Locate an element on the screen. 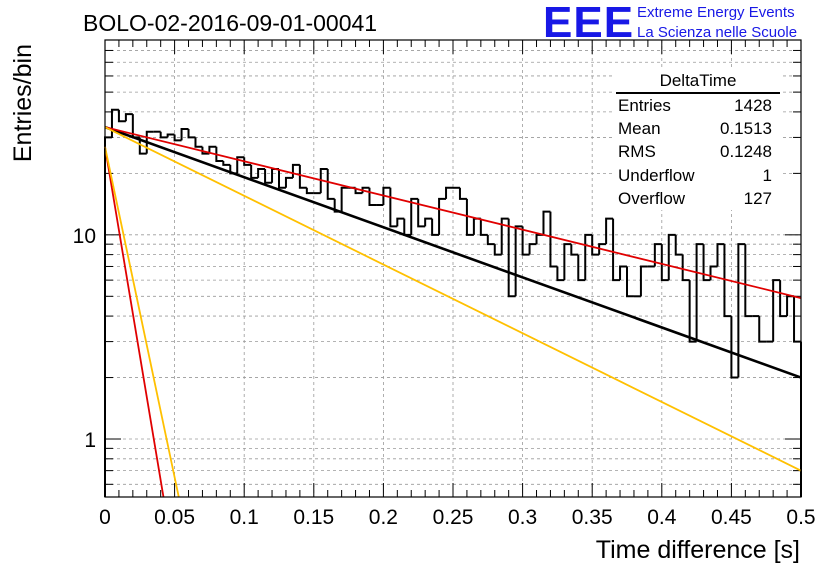 Image resolution: width=836 pixels, height=572 pixels. x-tick-label: 0.35 is located at coordinates (592, 517).